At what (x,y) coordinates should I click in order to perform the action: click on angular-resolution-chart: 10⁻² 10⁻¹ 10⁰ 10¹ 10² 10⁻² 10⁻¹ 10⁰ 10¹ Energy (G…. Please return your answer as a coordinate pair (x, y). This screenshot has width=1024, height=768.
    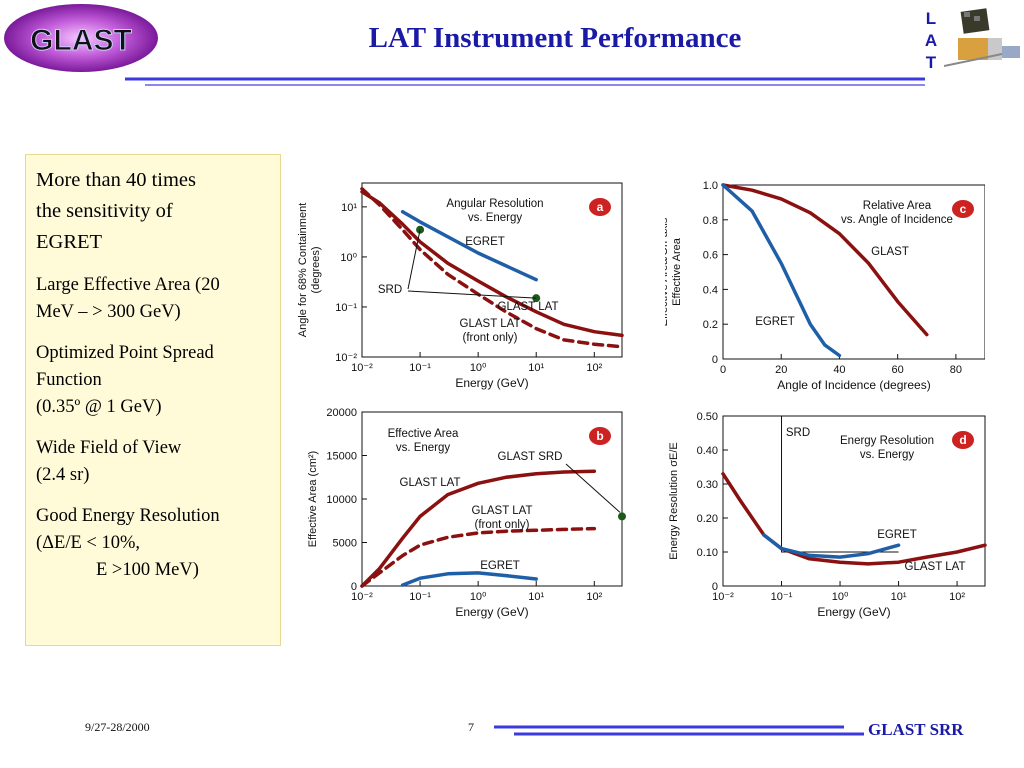
    Looking at the image, I should click on (460, 287).